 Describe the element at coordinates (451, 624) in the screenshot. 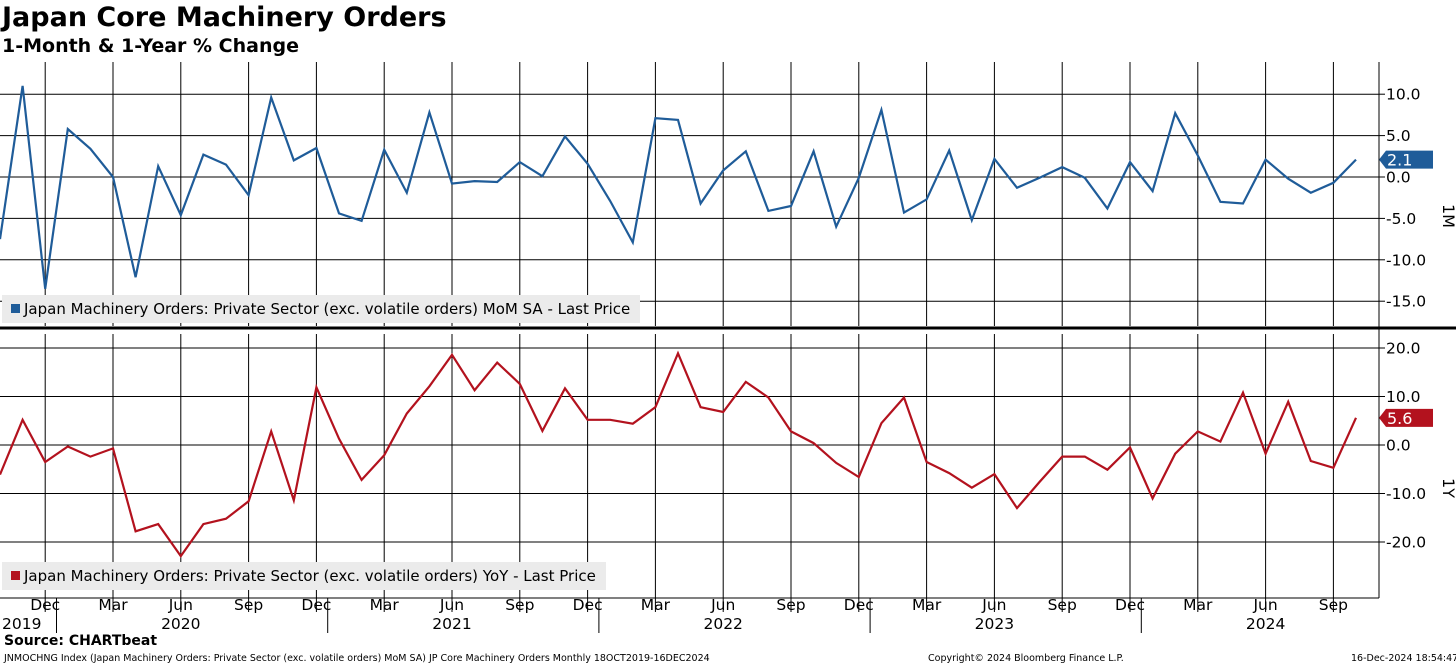

I see `x-year-label: 2021` at that location.